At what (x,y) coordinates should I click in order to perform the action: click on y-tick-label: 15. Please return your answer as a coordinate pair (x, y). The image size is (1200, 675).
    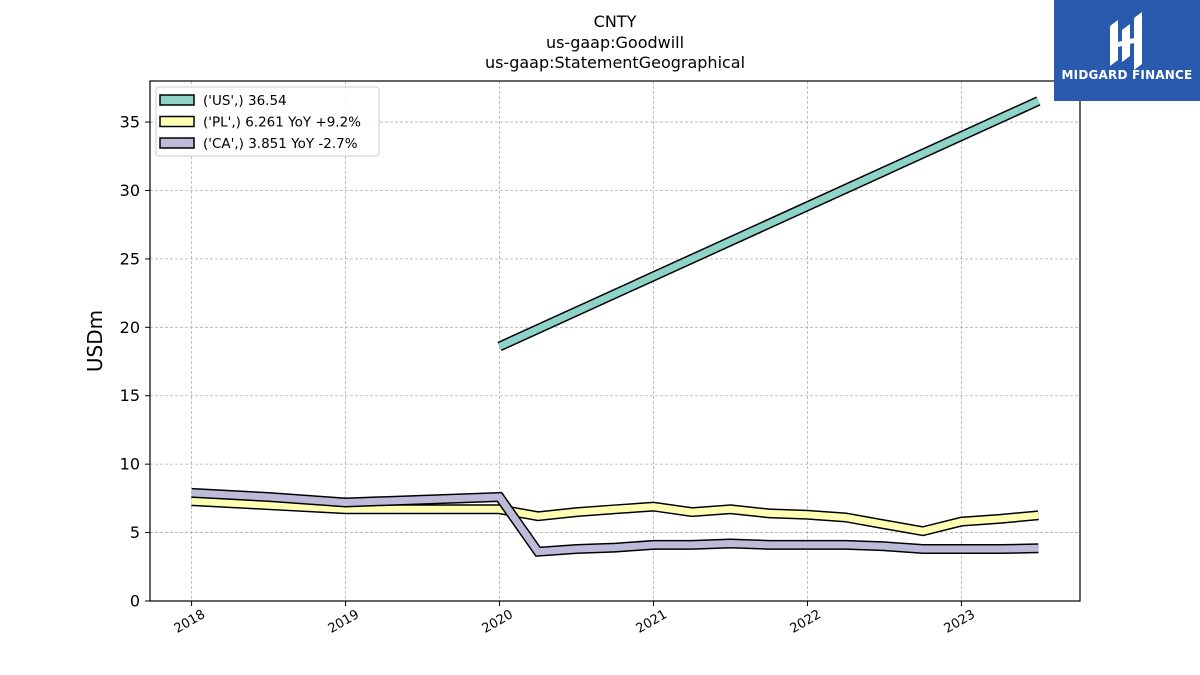
    Looking at the image, I should click on (130, 395).